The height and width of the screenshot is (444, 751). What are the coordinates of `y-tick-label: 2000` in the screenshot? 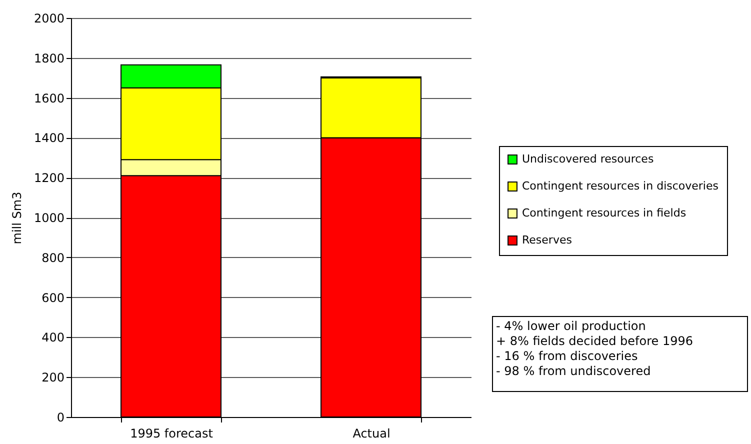 It's located at (49, 19).